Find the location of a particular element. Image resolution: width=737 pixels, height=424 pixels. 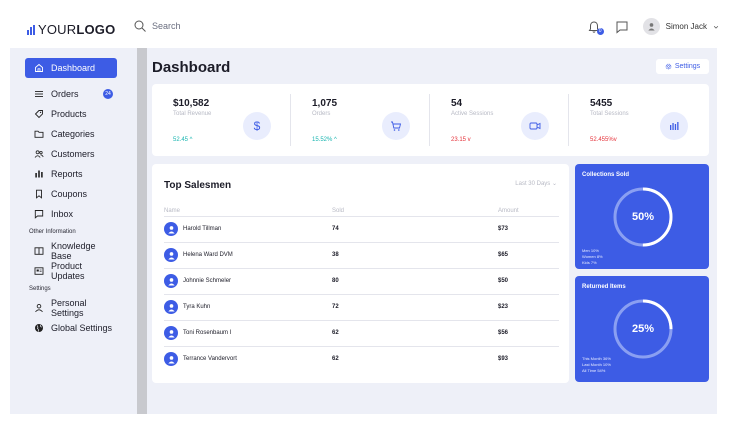

search-bar: Search is located at coordinates (157, 26).